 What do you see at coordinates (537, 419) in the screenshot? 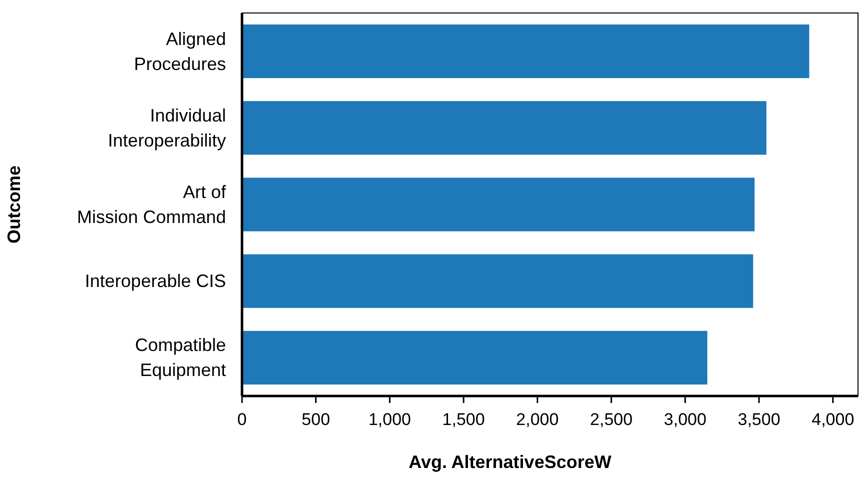
I see `x-tick-label: 2,000` at bounding box center [537, 419].